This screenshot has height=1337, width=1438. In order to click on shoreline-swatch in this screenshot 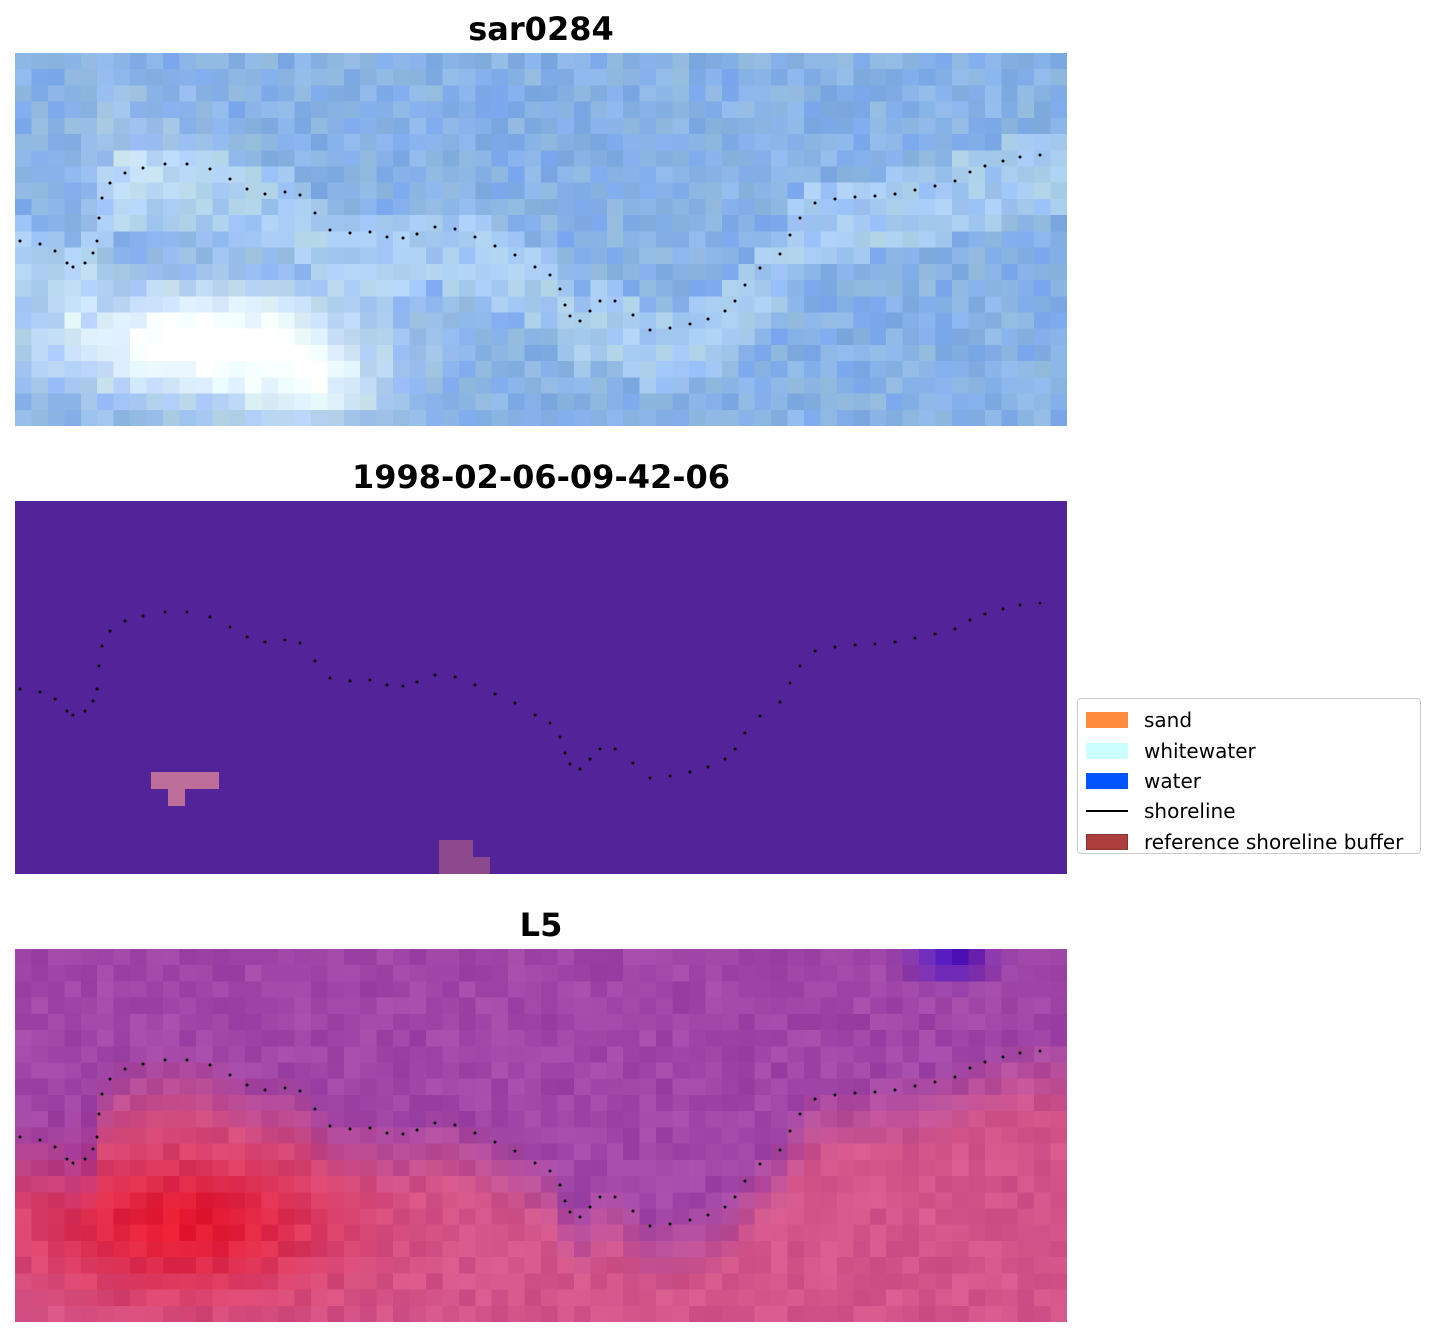, I will do `click(1107, 811)`.